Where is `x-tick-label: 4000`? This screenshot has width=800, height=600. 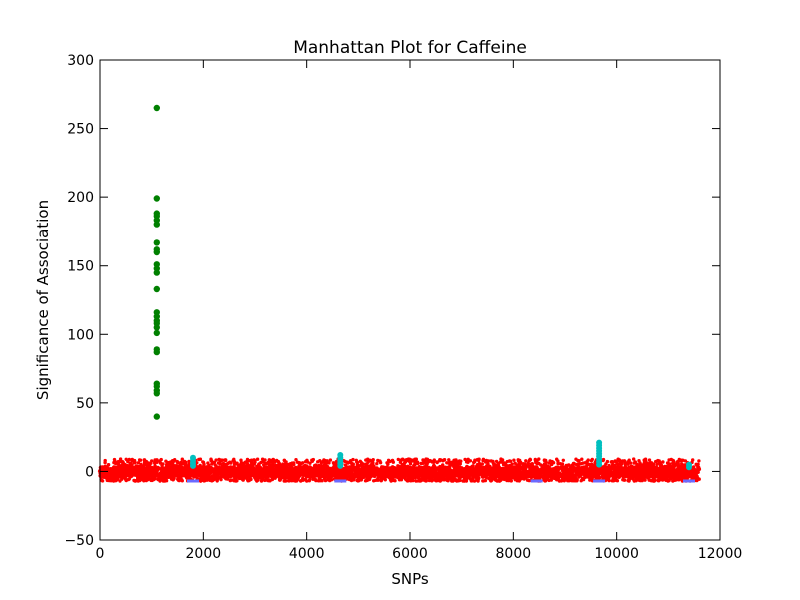
x-tick-label: 4000 is located at coordinates (307, 554).